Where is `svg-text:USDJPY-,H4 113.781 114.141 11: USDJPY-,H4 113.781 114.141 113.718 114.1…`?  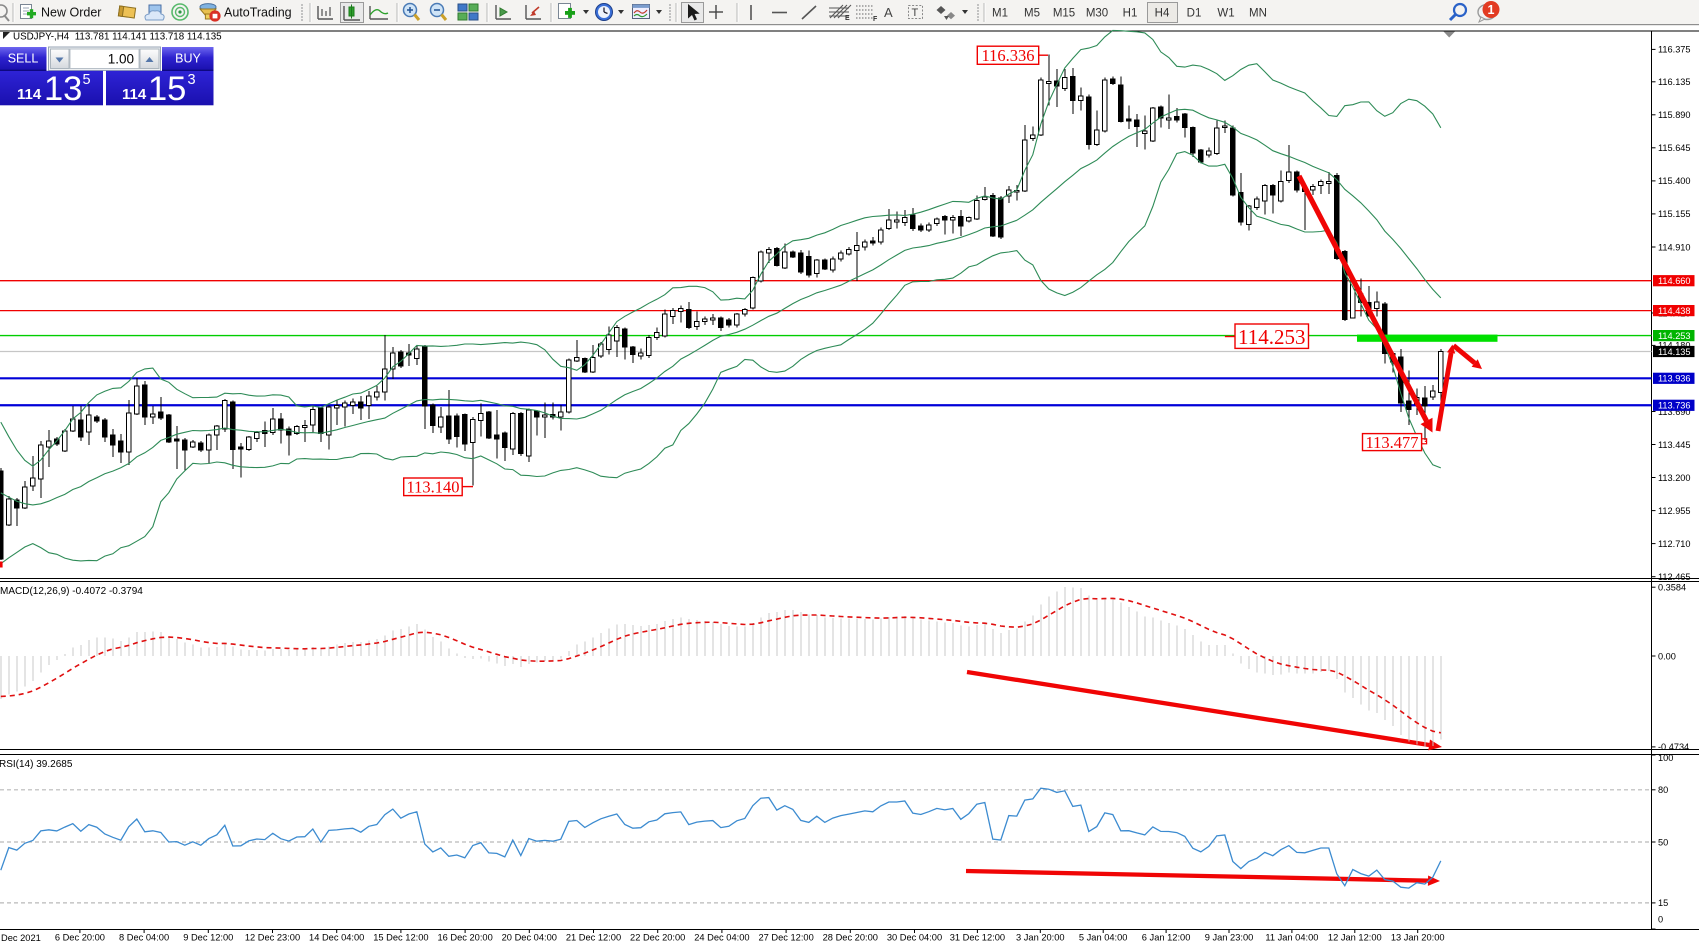
svg-text:USDJPY-,H4 113.781 114.141 11: USDJPY-,H4 113.781 114.141 113.718 114.1… is located at coordinates (117, 37).